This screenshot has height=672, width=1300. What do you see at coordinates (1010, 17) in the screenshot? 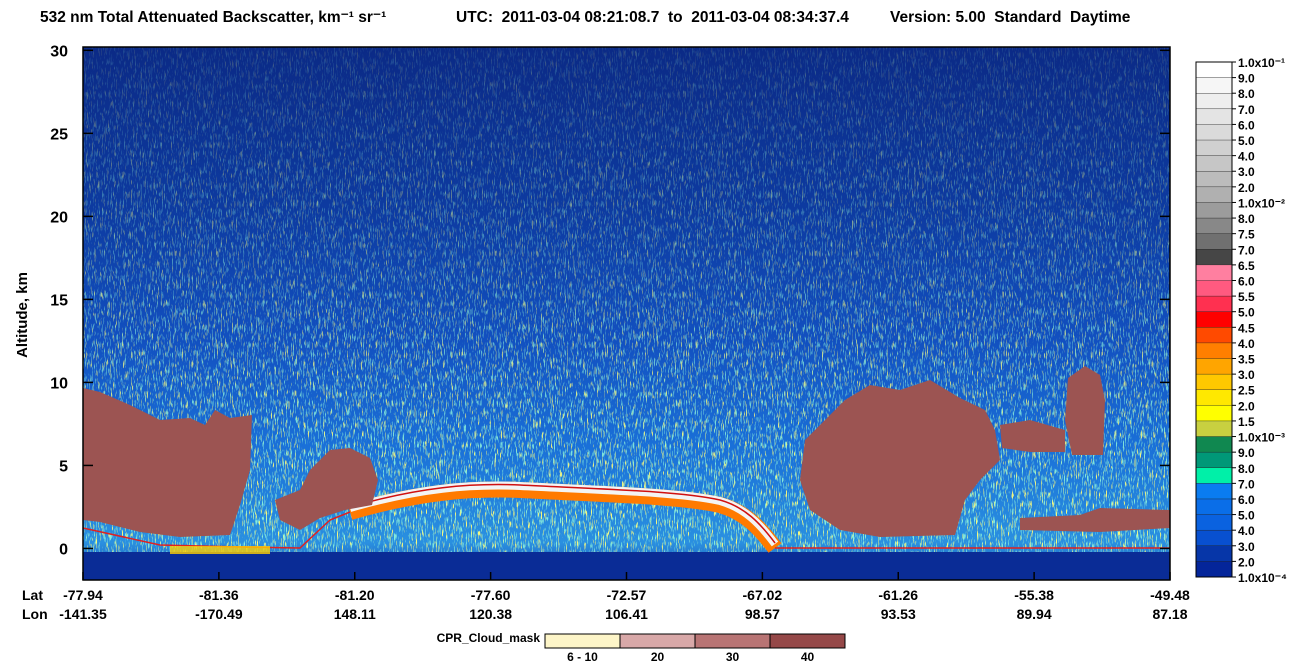
I see `version: Version: 5.00 Standard Daytime` at bounding box center [1010, 17].